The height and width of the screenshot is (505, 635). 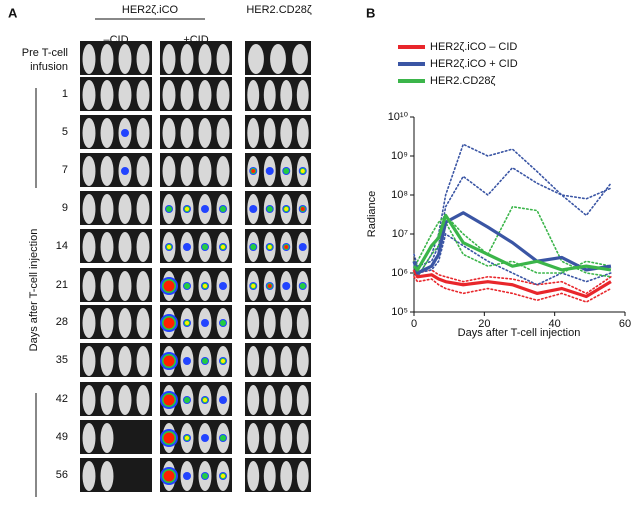 I want to click on row-label: 56, so click(x=62, y=475).